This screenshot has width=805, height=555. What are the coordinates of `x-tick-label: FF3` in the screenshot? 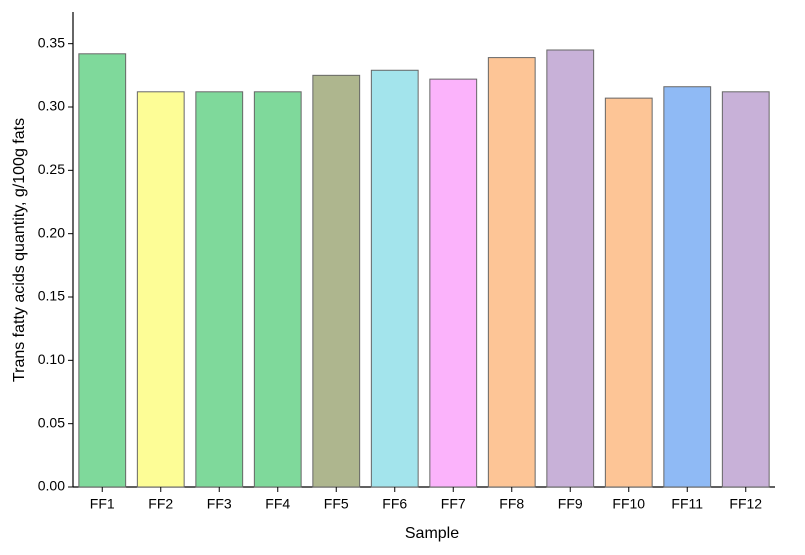 It's located at (219, 504).